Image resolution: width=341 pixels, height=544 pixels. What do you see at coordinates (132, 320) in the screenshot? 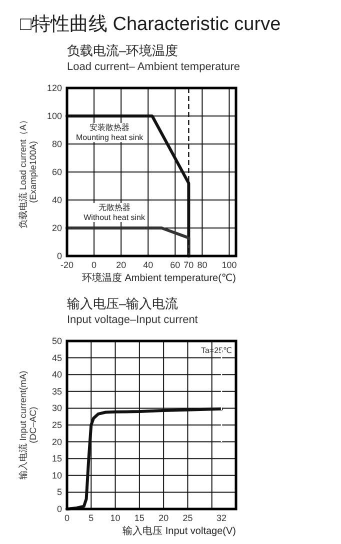
I see `chart-subtitle: Input voltage–Input current` at bounding box center [132, 320].